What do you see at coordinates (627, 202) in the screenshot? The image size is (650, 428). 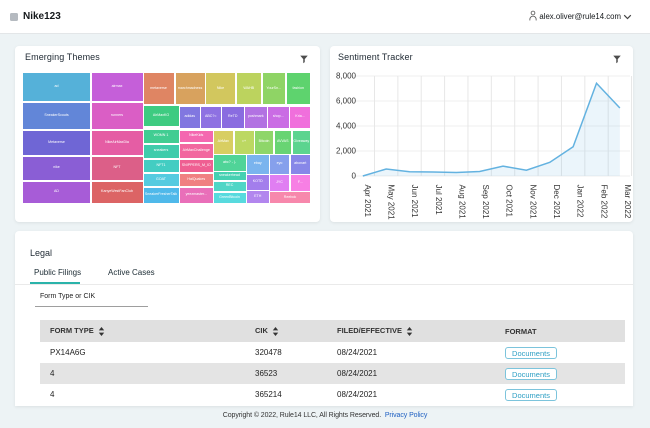 I see `svg-text: Mar 2022` at bounding box center [627, 202].